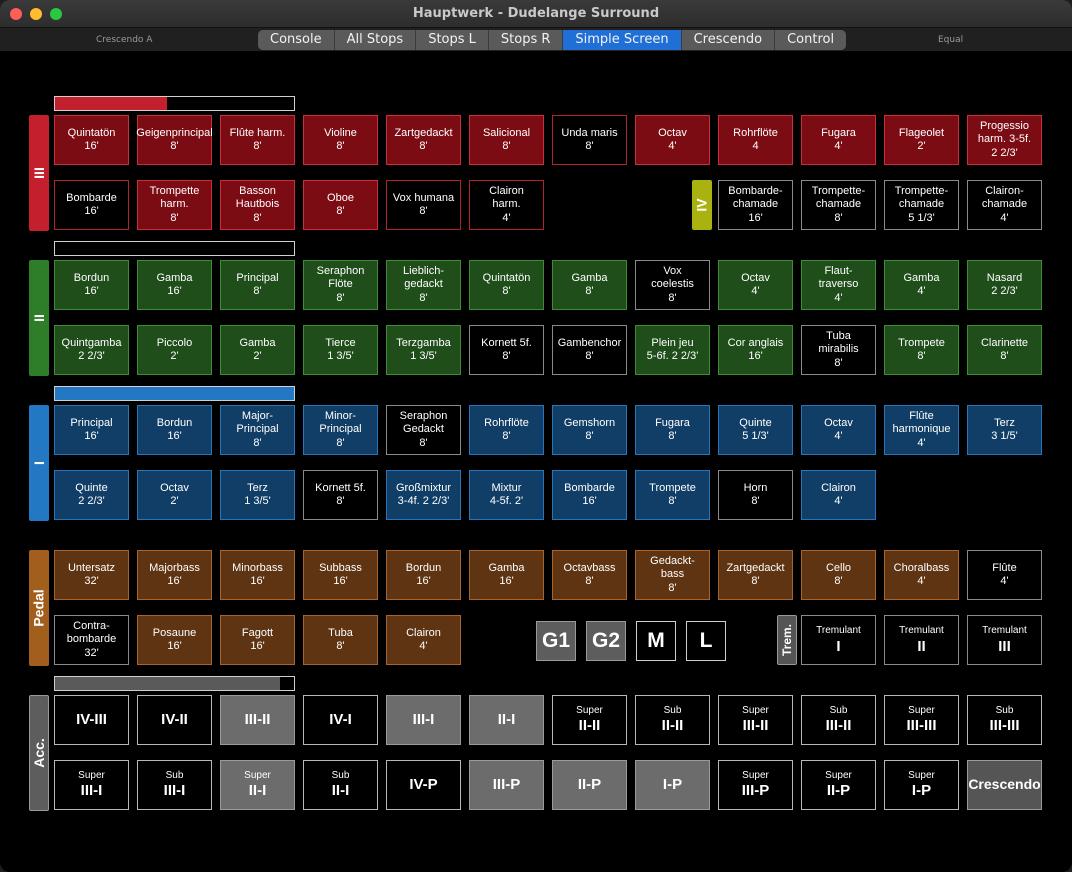 This screenshot has height=872, width=1072. Describe the element at coordinates (506, 140) in the screenshot. I see `stop-salicional: Salicional 8'` at that location.